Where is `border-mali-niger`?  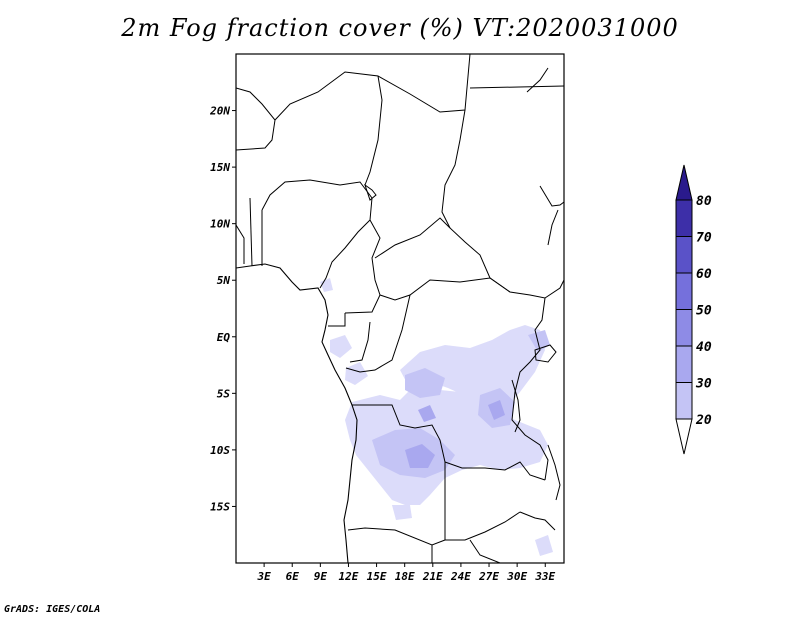 border-mali-niger is located at coordinates (328, 128).